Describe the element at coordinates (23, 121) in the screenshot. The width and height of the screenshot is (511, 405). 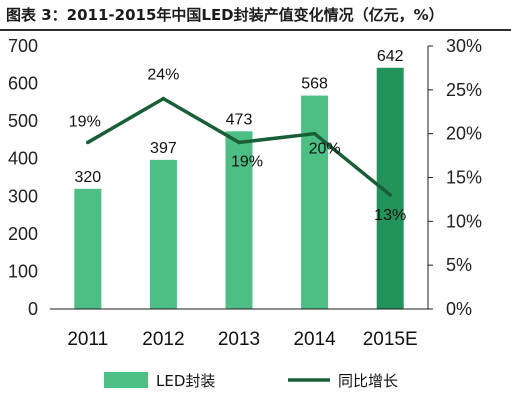
I see `y-tick-label: 500` at that location.